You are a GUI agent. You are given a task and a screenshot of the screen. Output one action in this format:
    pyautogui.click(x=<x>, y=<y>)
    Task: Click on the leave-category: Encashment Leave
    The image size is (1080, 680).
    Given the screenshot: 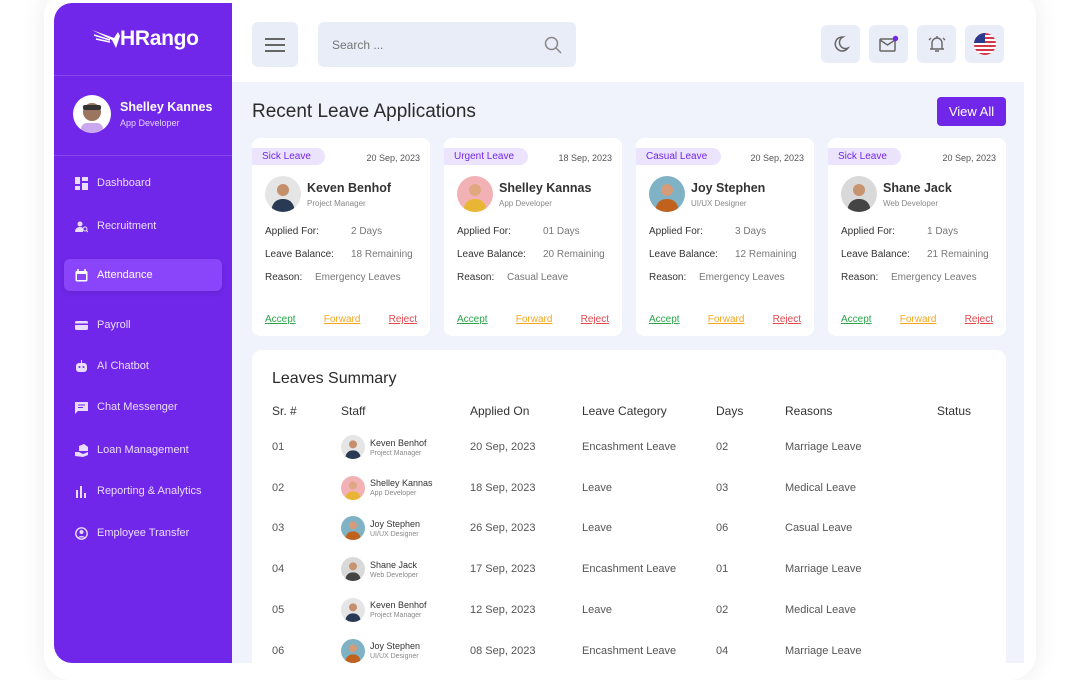 What is the action you would take?
    pyautogui.click(x=629, y=569)
    